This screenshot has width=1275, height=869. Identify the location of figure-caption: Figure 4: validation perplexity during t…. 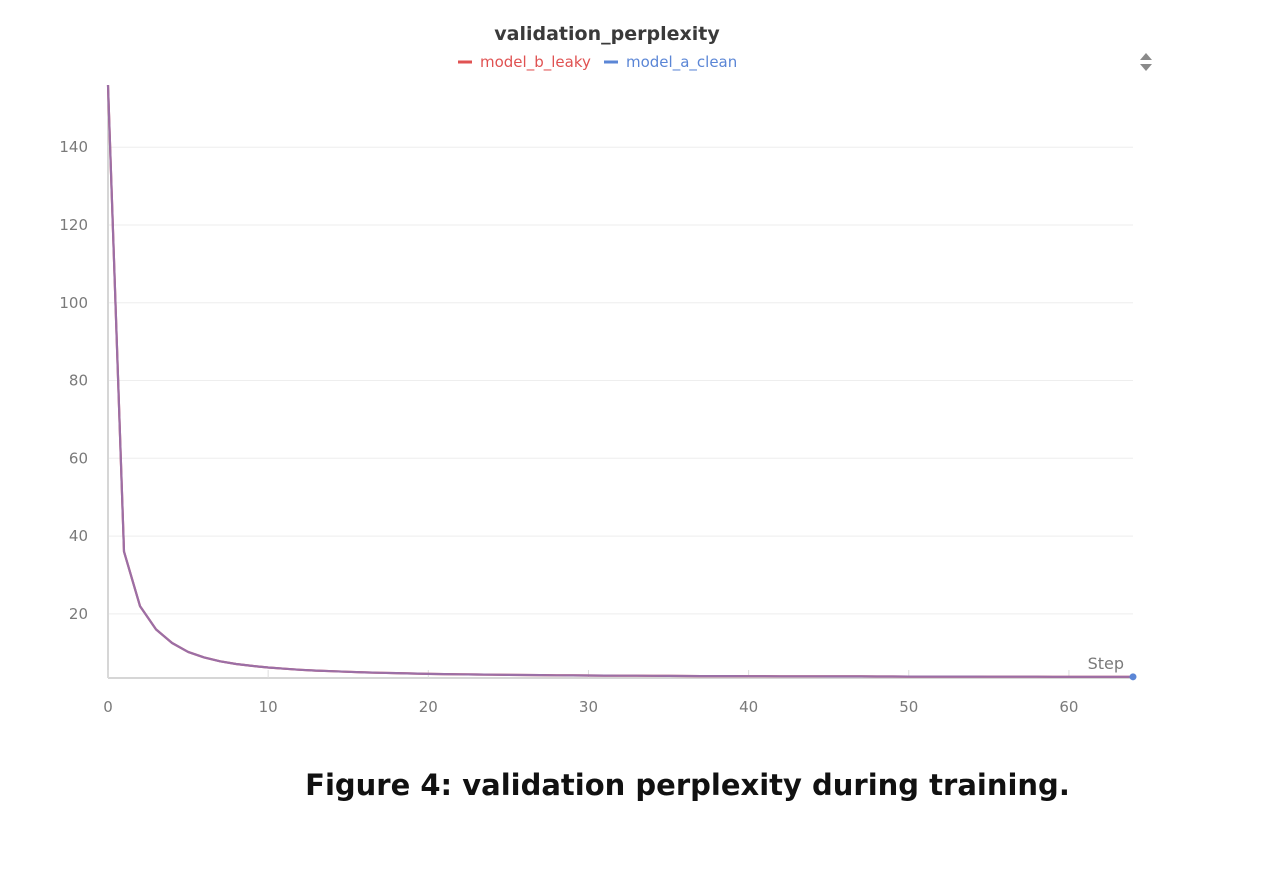
(687, 785).